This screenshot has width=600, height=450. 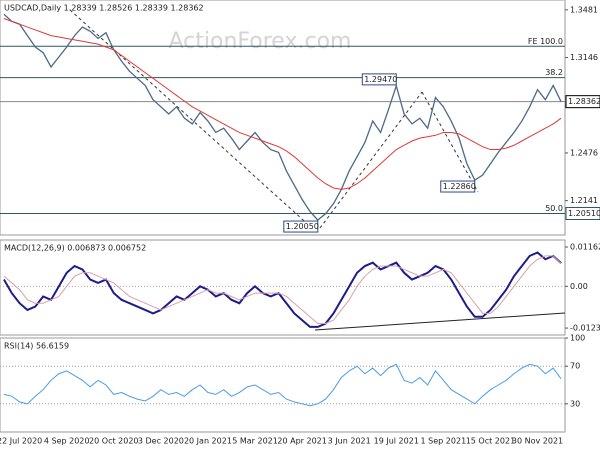 I want to click on x-tick-label: 20 Oct 2020, so click(x=113, y=441).